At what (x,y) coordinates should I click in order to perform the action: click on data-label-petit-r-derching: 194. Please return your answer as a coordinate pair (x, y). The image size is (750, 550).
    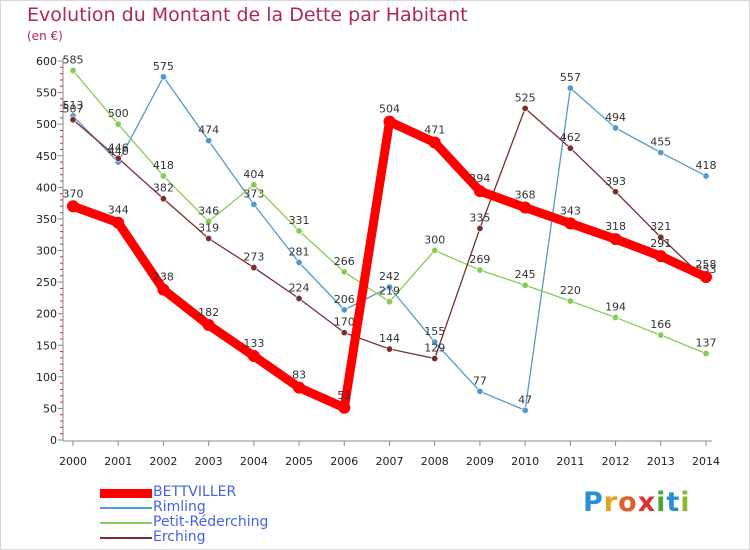
    Looking at the image, I should click on (615, 306).